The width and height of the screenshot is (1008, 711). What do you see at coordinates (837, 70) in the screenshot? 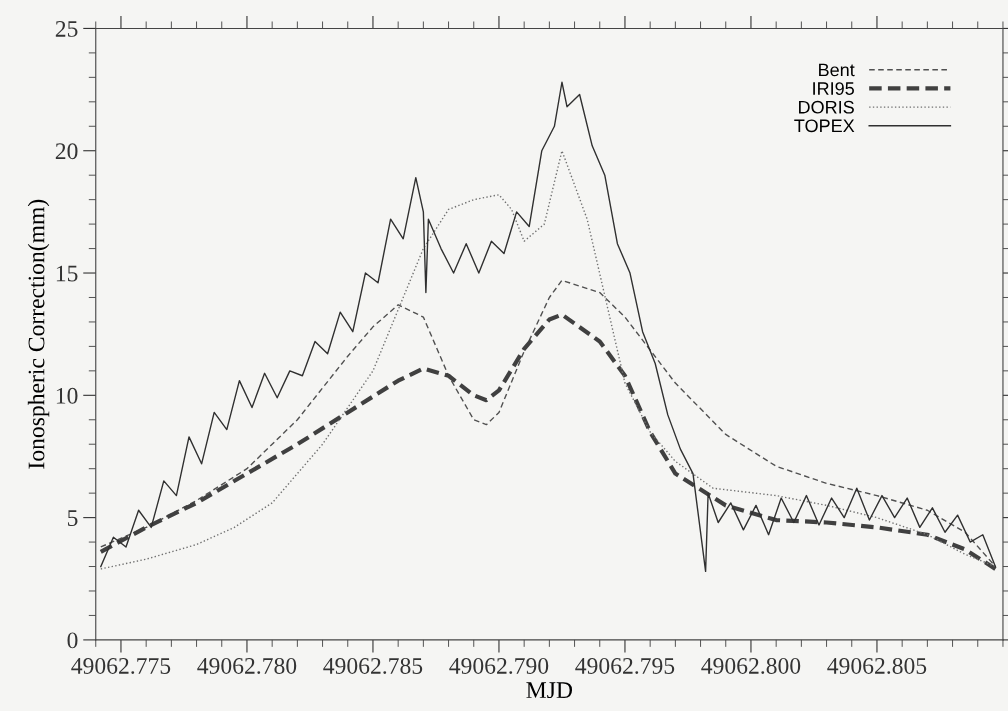
I see `legend-label: Bent` at bounding box center [837, 70].